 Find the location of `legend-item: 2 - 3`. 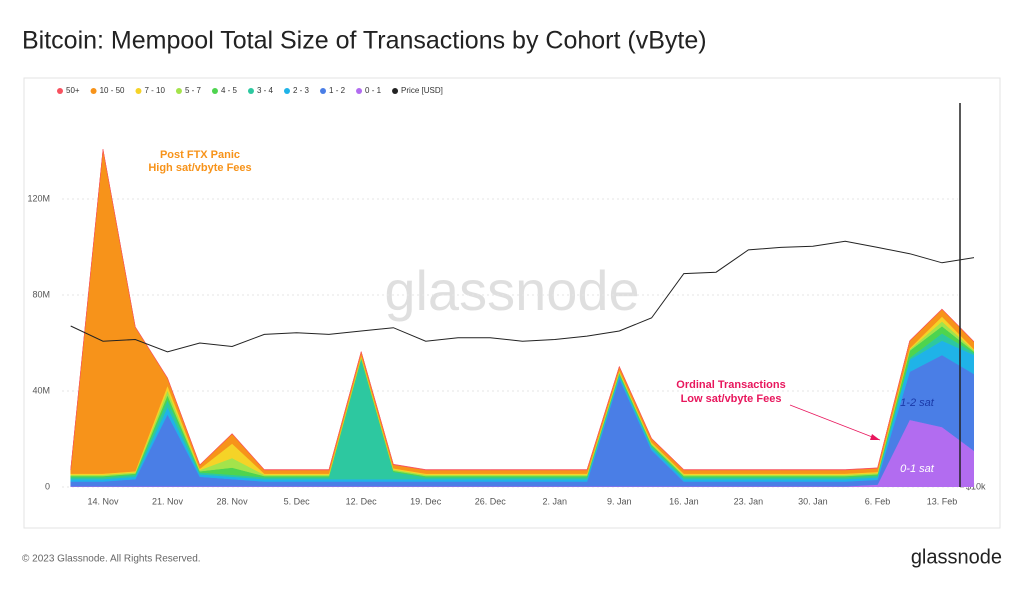

legend-item: 2 - 3 is located at coordinates (297, 90).